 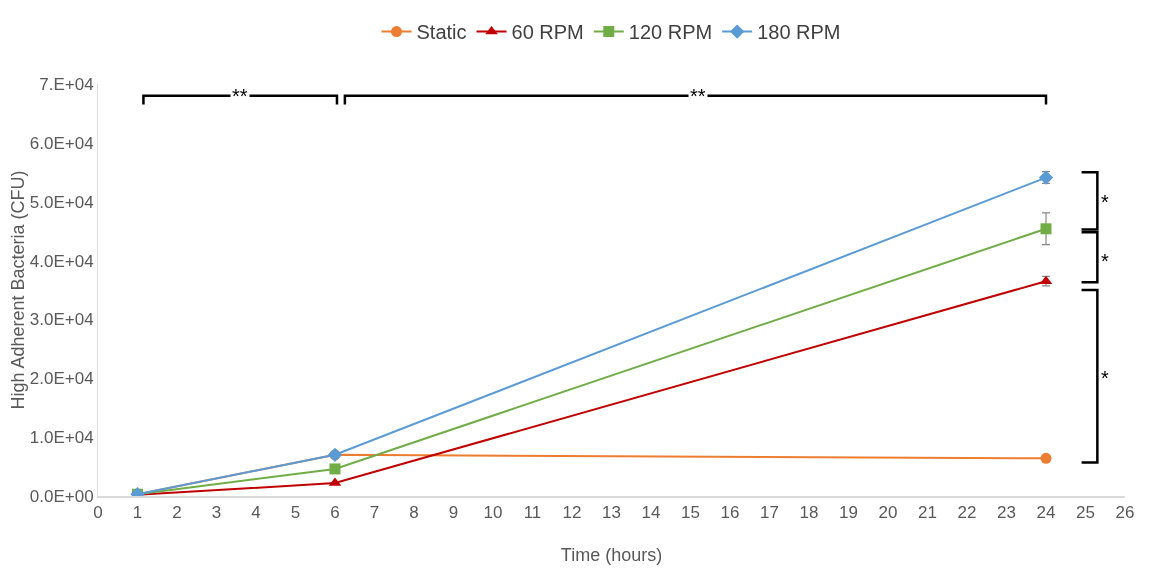 What do you see at coordinates (17, 290) in the screenshot?
I see `y-axis-title: High Adherent Bacteria (CFU)` at bounding box center [17, 290].